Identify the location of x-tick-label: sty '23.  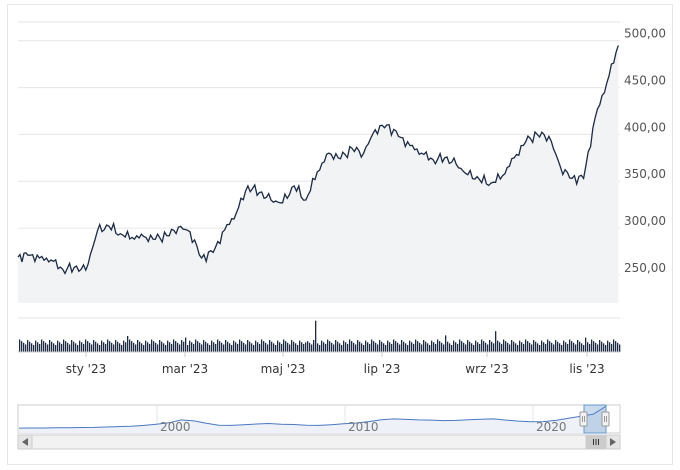
(86, 369).